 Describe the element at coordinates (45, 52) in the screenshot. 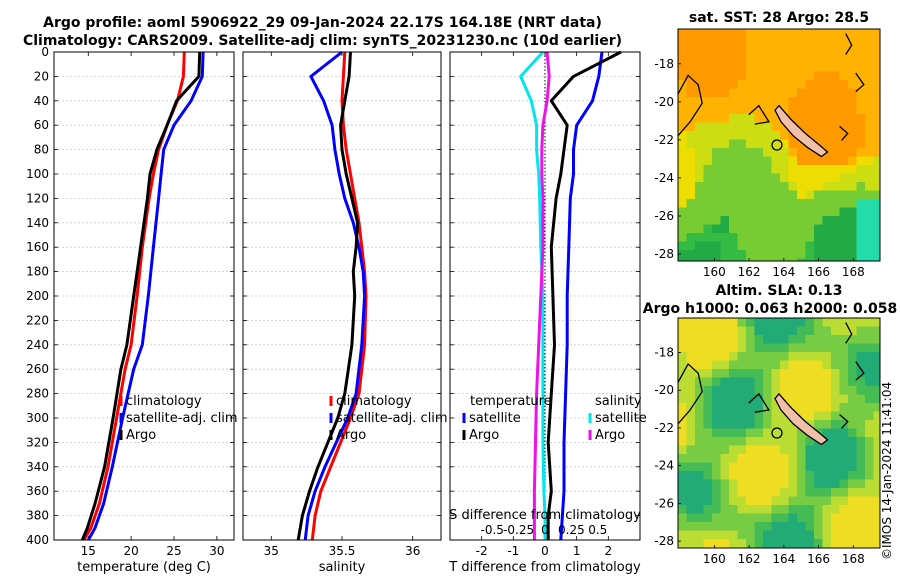

I see `ytick-label: 0` at that location.